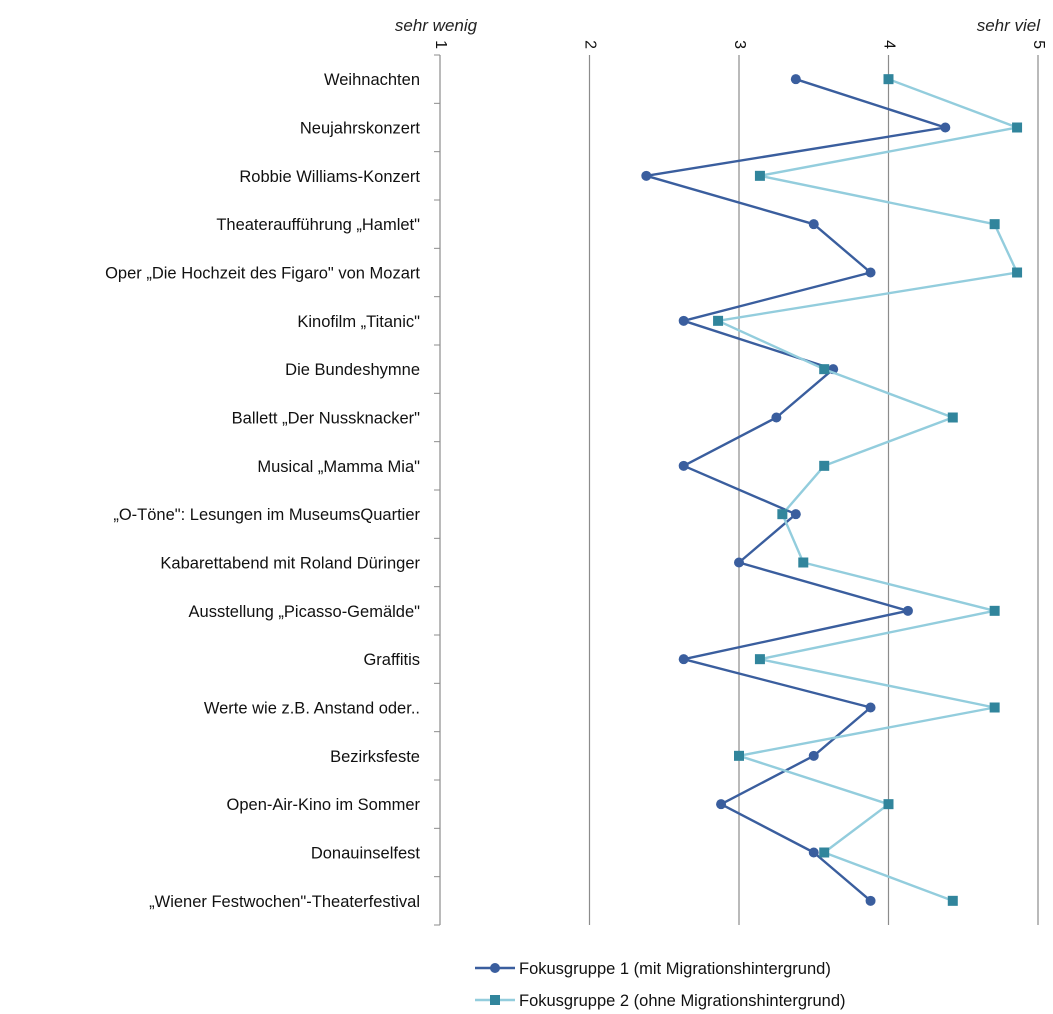 The width and height of the screenshot is (1053, 1014). Describe the element at coordinates (318, 225) in the screenshot. I see `category-label: Theateraufführung „Hamlet"` at that location.